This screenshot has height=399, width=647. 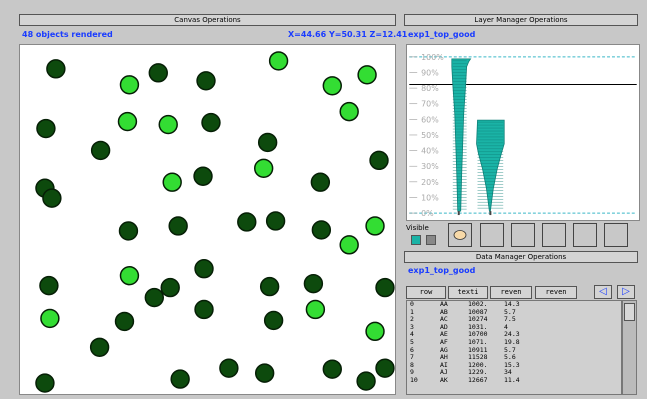 I want to click on table-row: 0 AA 1002. 14.3, so click(x=514, y=305).